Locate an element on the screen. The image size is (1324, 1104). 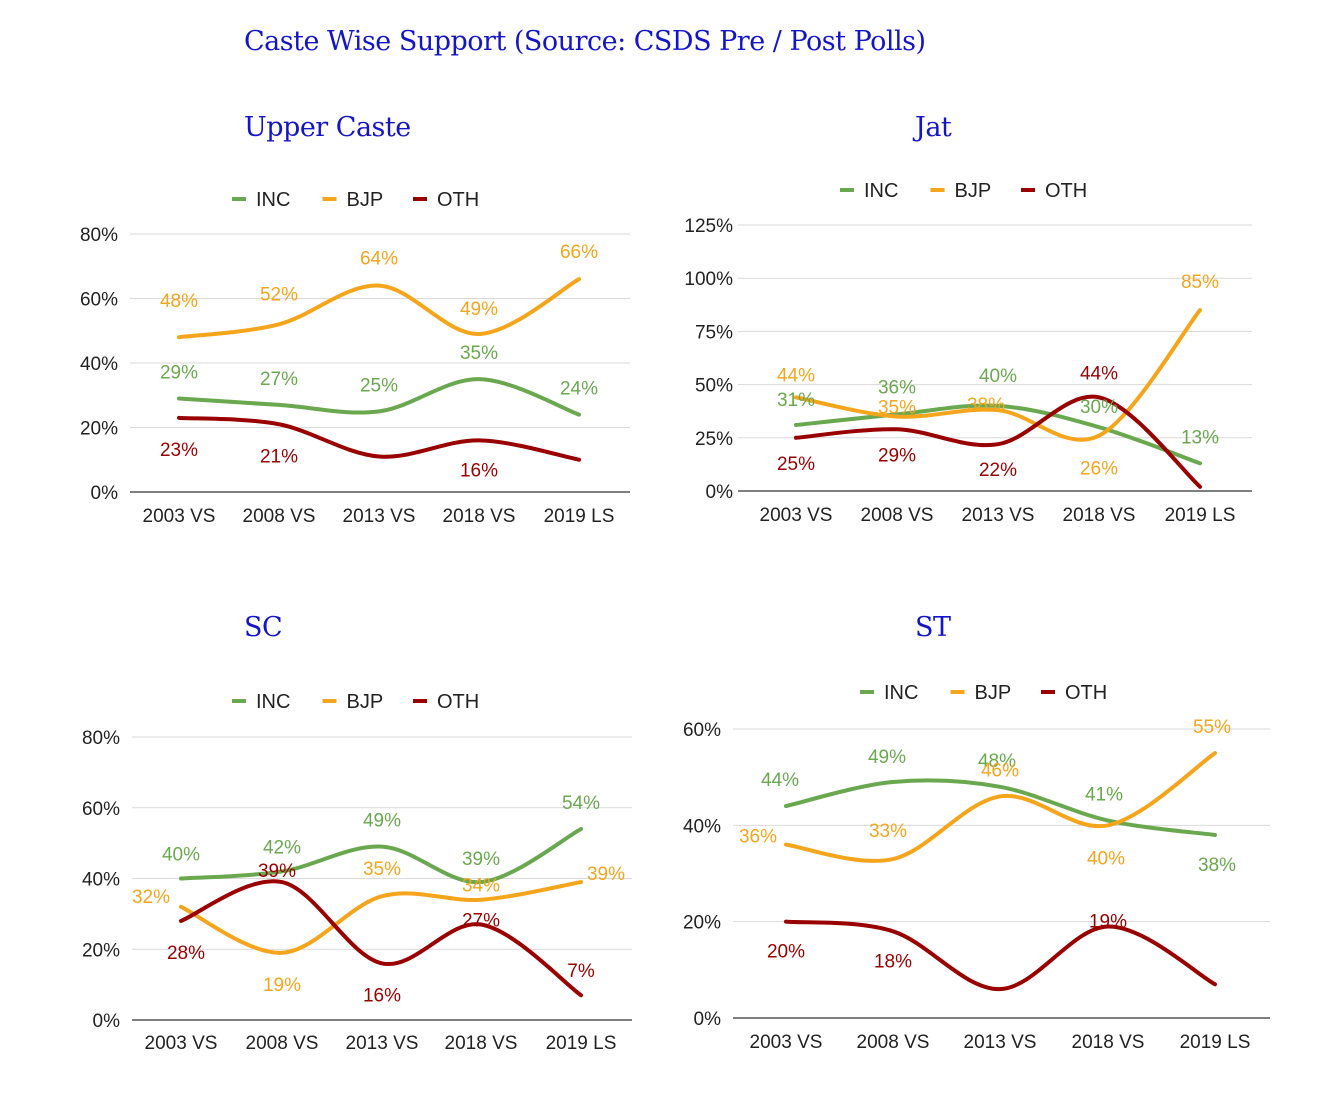
data-label-bjp: 55% is located at coordinates (1212, 727).